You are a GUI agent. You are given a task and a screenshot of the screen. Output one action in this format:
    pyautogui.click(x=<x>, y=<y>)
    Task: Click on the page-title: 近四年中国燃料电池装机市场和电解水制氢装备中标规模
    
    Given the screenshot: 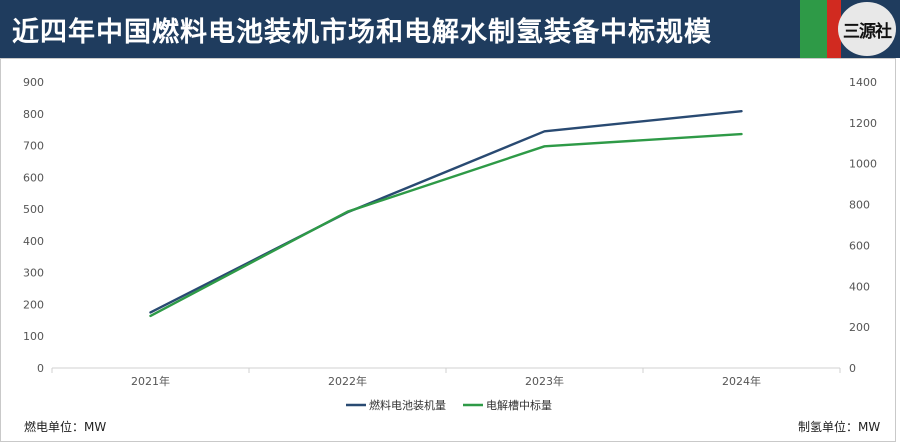 What is the action you would take?
    pyautogui.click(x=362, y=32)
    